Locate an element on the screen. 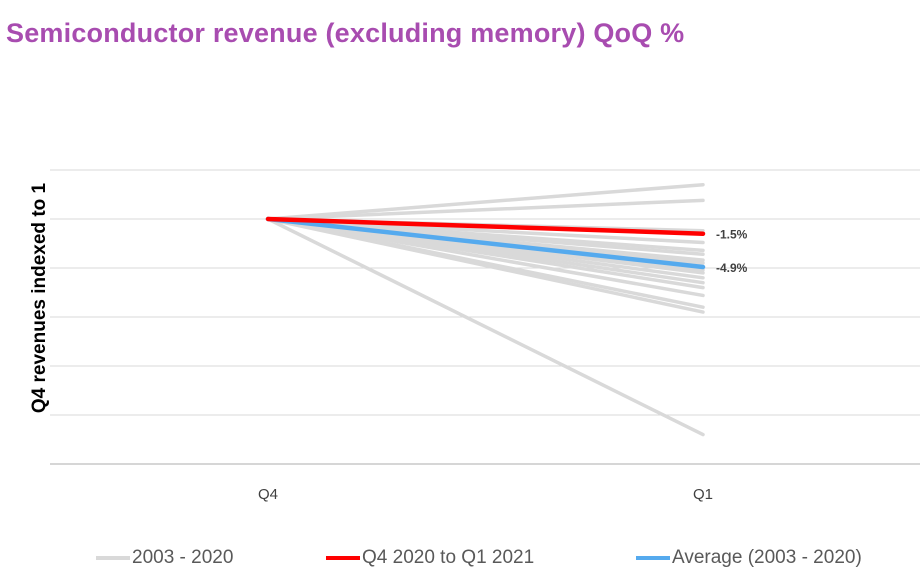 This screenshot has height=579, width=920. x-tick-label-q4: Q4 is located at coordinates (268, 494).